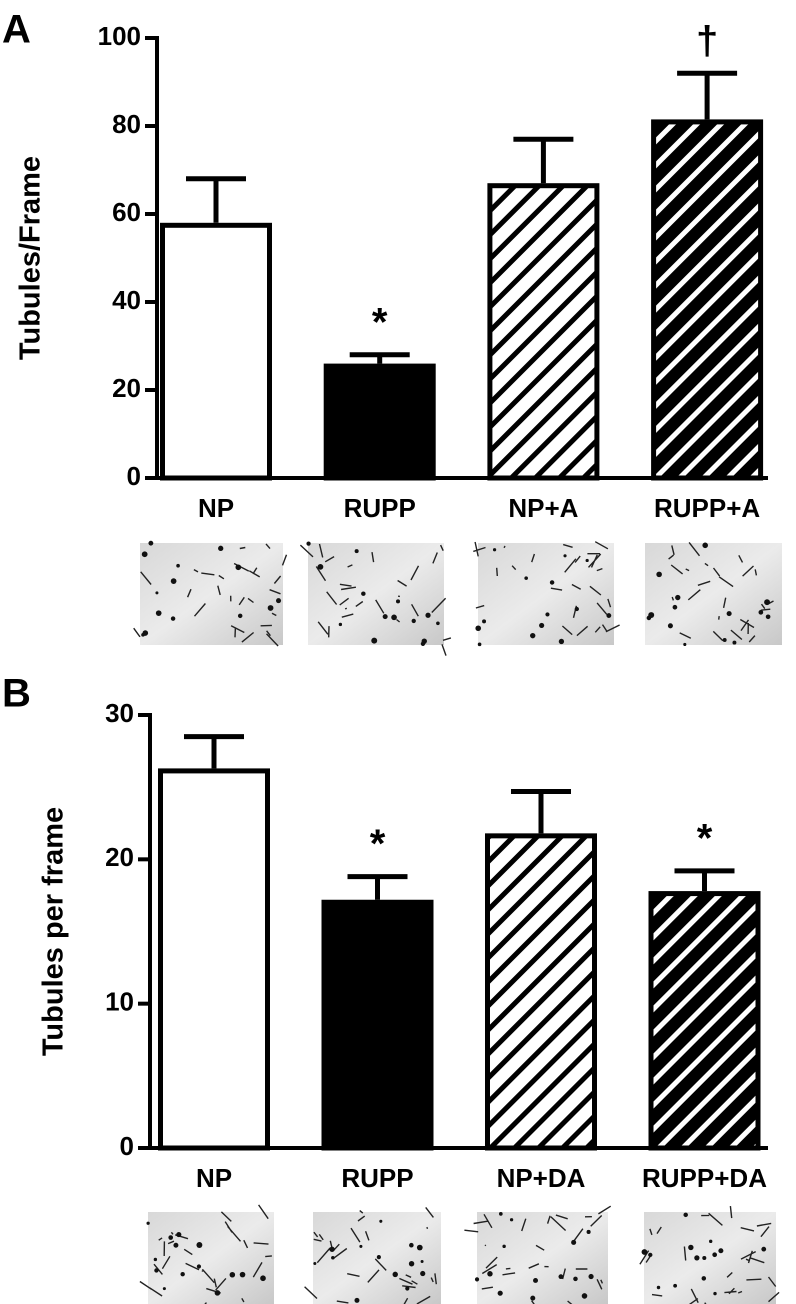  What do you see at coordinates (119, 713) in the screenshot?
I see `y-tick-label: 30` at bounding box center [119, 713].